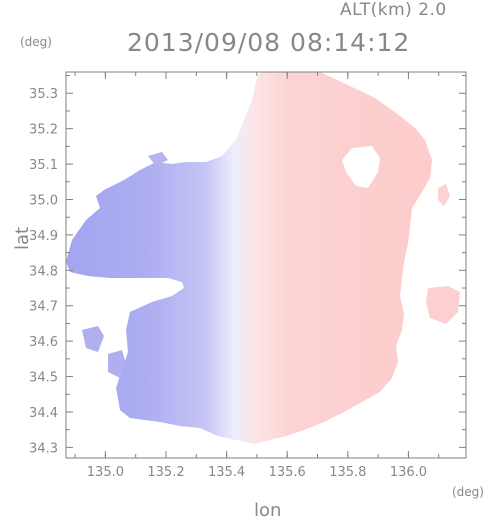 This screenshot has width=491, height=521. Describe the element at coordinates (43, 130) in the screenshot. I see `y-tick-label: 35.2` at that location.